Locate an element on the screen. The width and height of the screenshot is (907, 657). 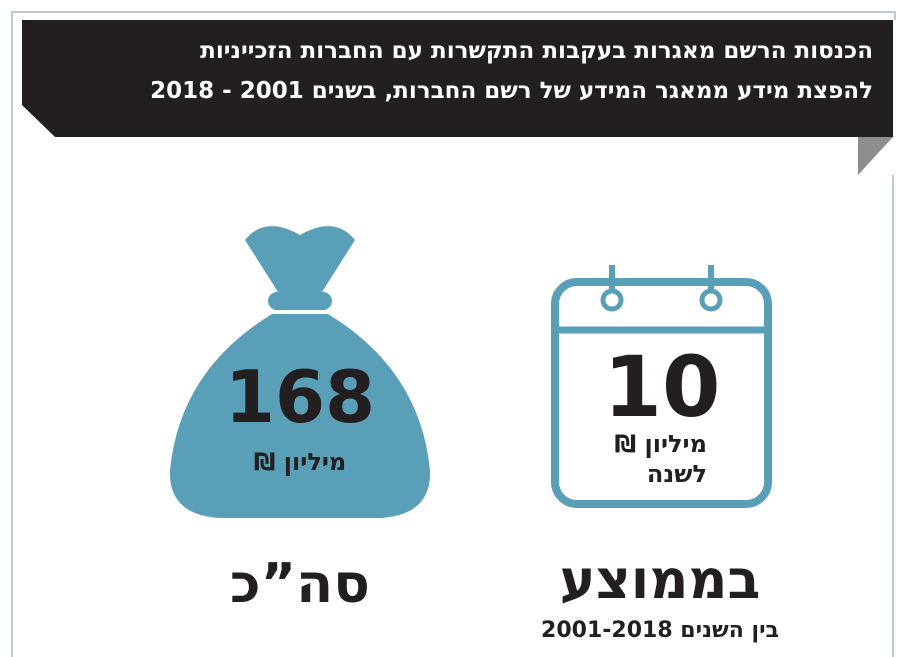
total-caption: סה”כ is located at coordinates (300, 583).